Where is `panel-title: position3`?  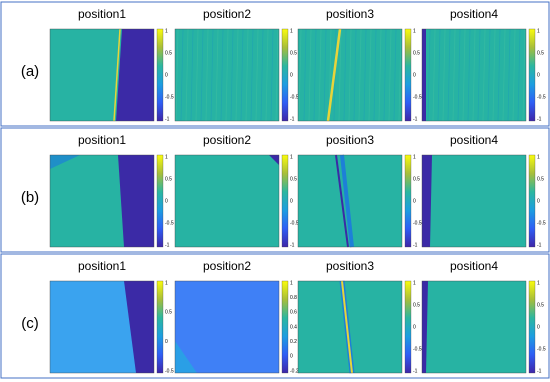 panel-title: position3 is located at coordinates (350, 140).